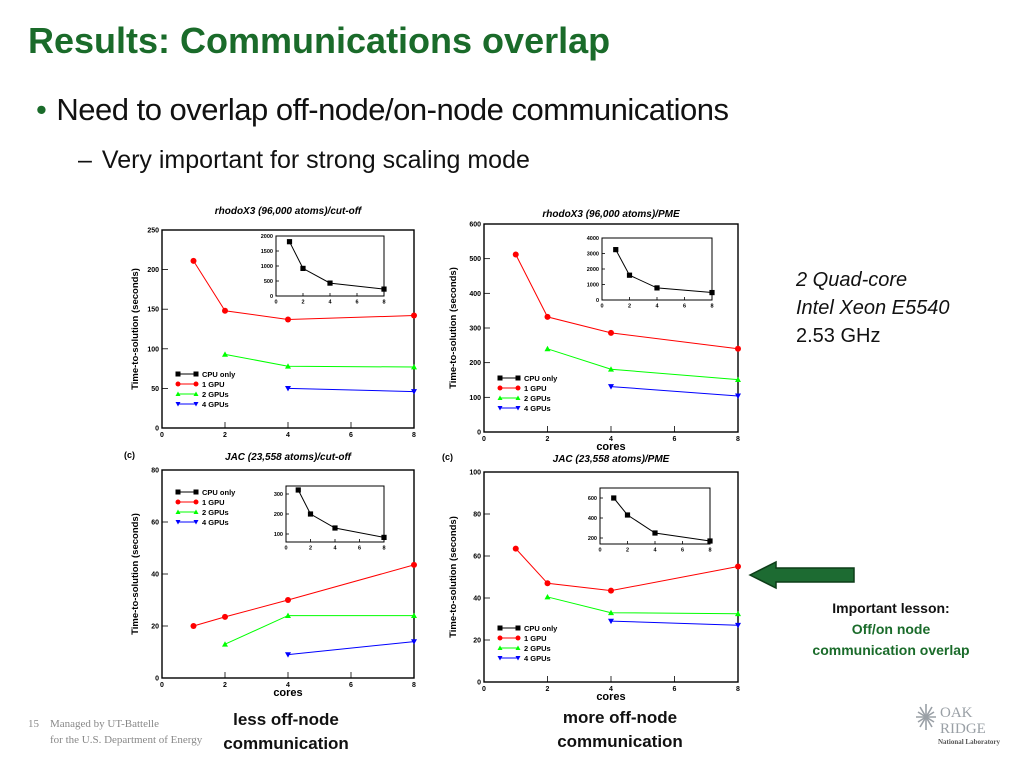 The height and width of the screenshot is (768, 1024). Describe the element at coordinates (359, 549) in the screenshot. I see `inset-x-tick-label: 6` at that location.